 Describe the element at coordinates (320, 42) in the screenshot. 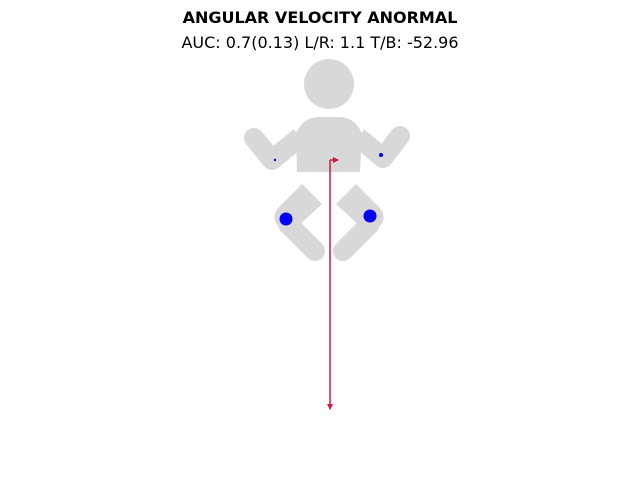

I see `figure-subtitle: AUC: 0.7(0.13) L/R: 1.1 T/B: -52.96` at that location.